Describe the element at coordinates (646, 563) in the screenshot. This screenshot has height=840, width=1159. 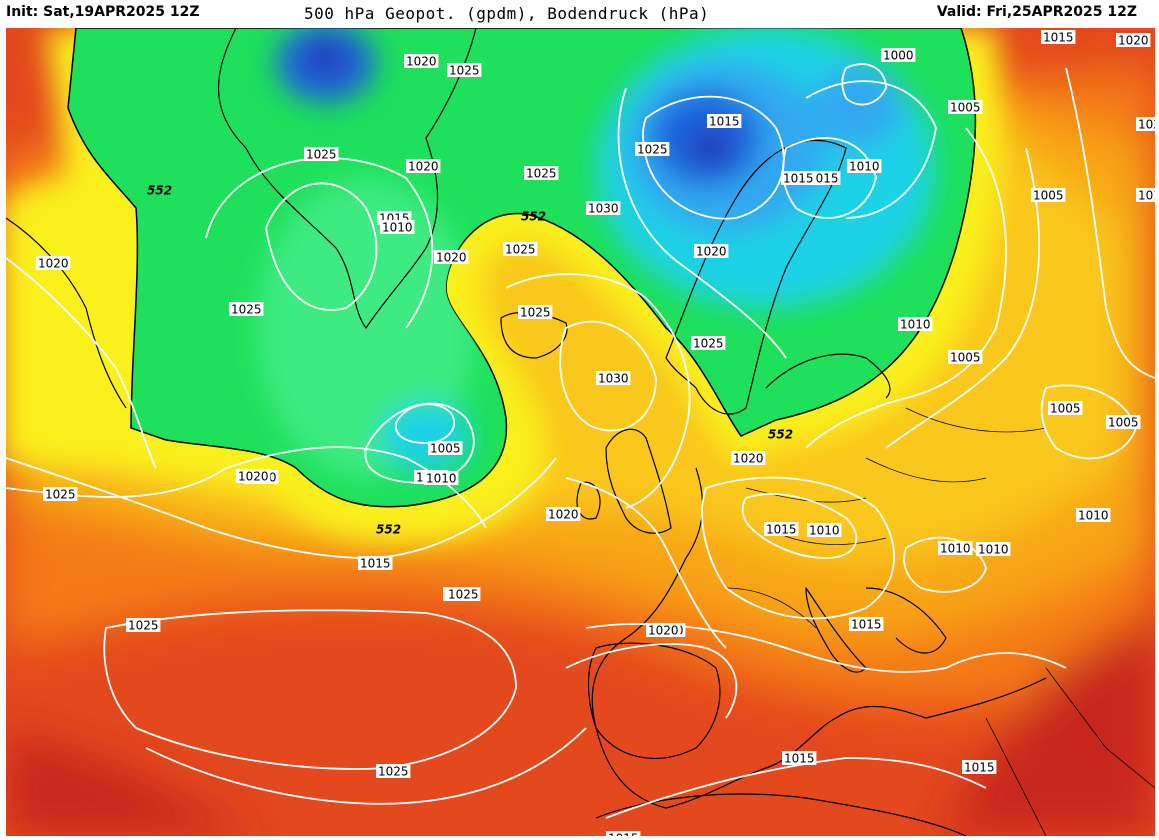
I see `isobar-1020-central` at that location.